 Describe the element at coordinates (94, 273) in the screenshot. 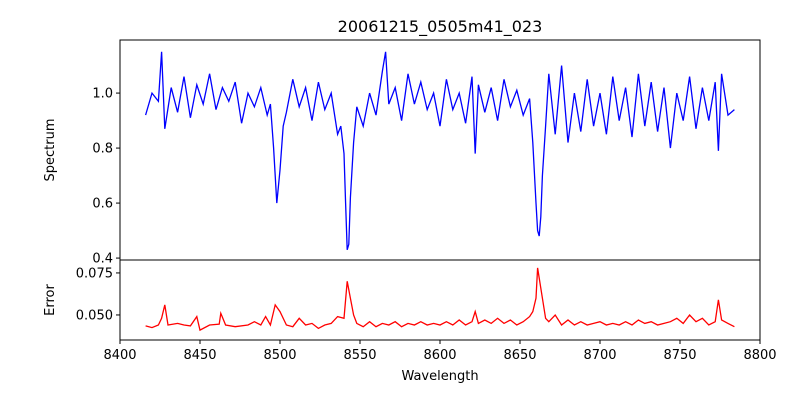

I see `y-tick-label: 0.075` at that location.